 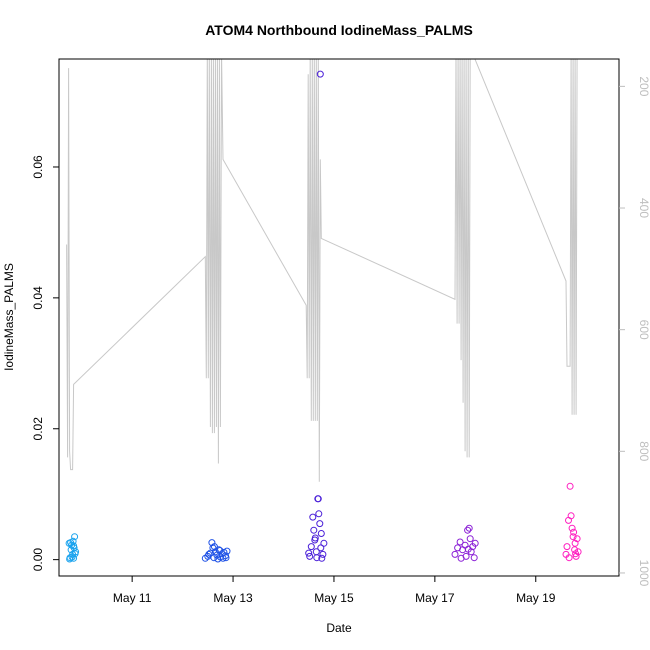 What do you see at coordinates (38, 167) in the screenshot?
I see `y-tick-label: 0.06` at bounding box center [38, 167].